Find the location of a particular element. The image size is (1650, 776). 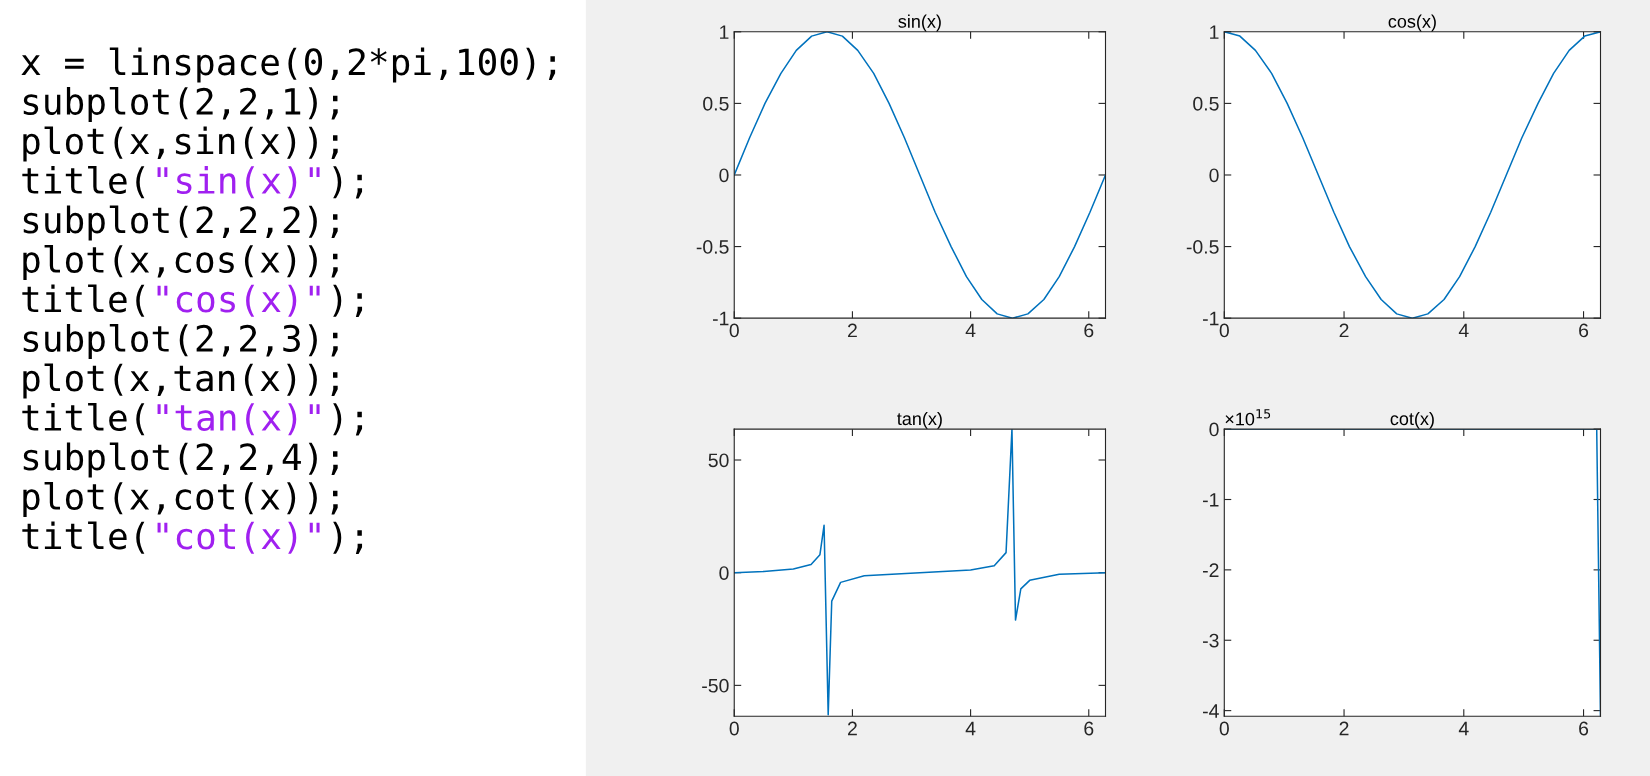

text: plot(x,cos(x)); is located at coordinates (180, 262).